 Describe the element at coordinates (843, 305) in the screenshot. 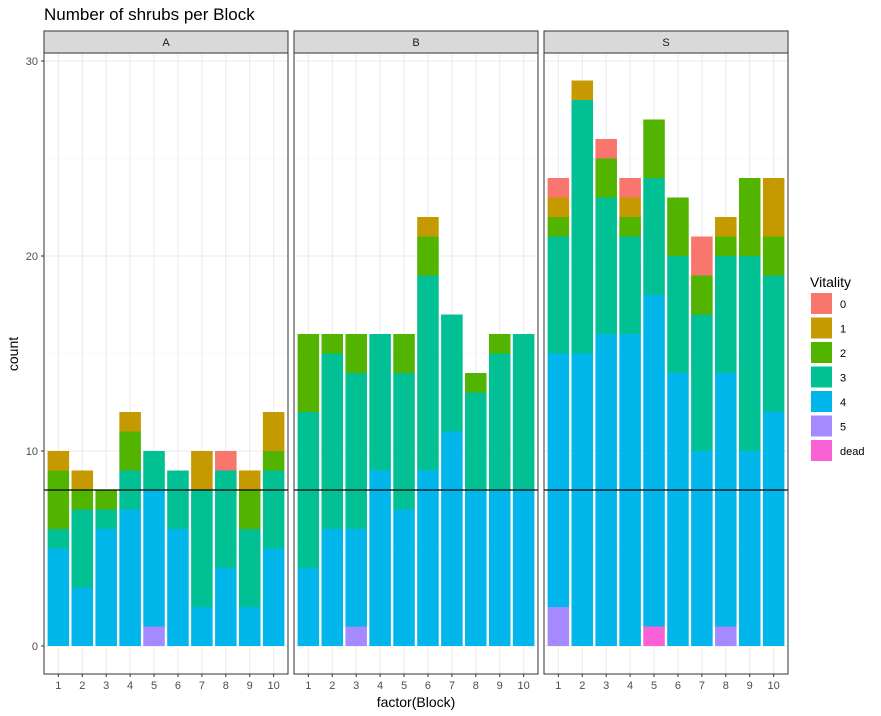

I see `legend-label: 0` at that location.